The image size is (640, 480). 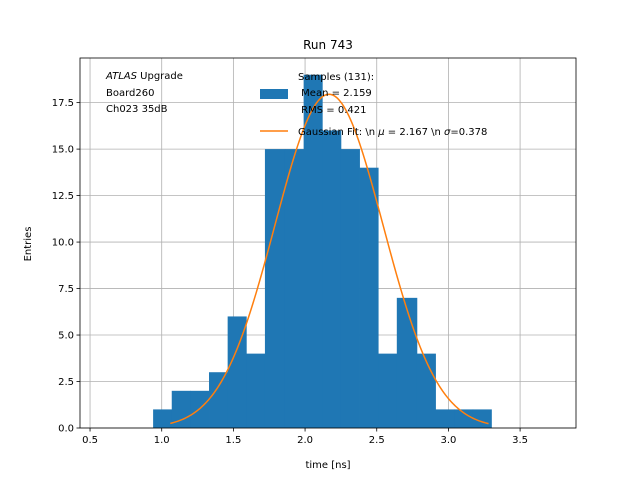 What do you see at coordinates (448, 440) in the screenshot?
I see `x-tick-label: 3.0` at bounding box center [448, 440].